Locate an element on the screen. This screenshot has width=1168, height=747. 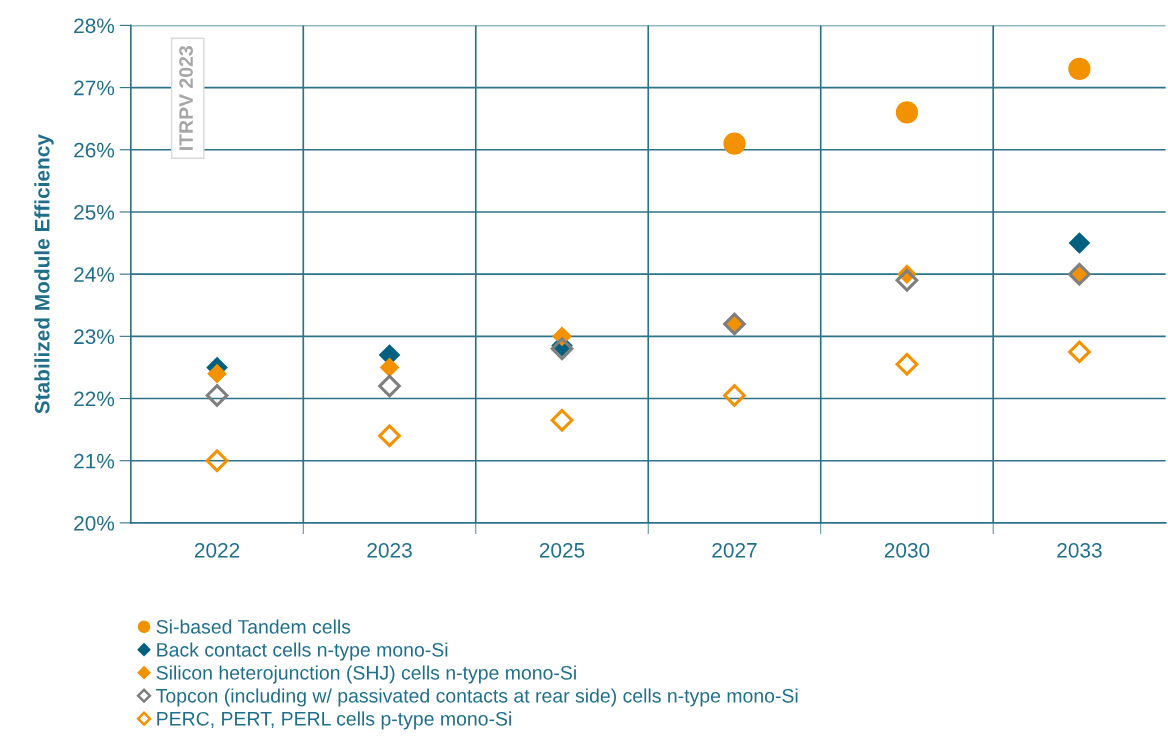
legend-label: PERC, PERT, PERL cells p-type mono-Si is located at coordinates (334, 720).